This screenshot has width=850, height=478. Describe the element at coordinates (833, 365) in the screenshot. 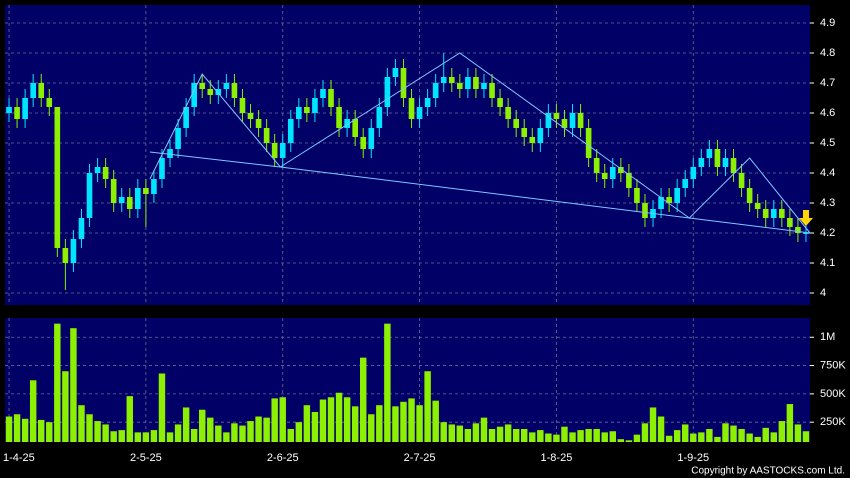

I see `y-tick-label: 750K` at that location.